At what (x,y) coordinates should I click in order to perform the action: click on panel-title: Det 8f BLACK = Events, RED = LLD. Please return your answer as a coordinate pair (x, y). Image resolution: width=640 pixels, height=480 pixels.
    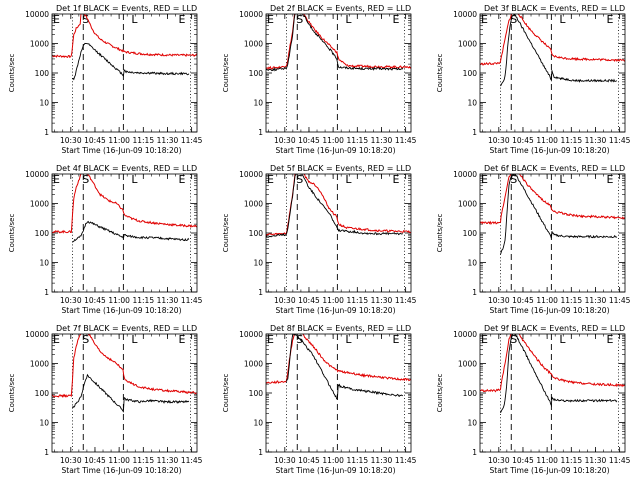
    Looking at the image, I should click on (340, 328).